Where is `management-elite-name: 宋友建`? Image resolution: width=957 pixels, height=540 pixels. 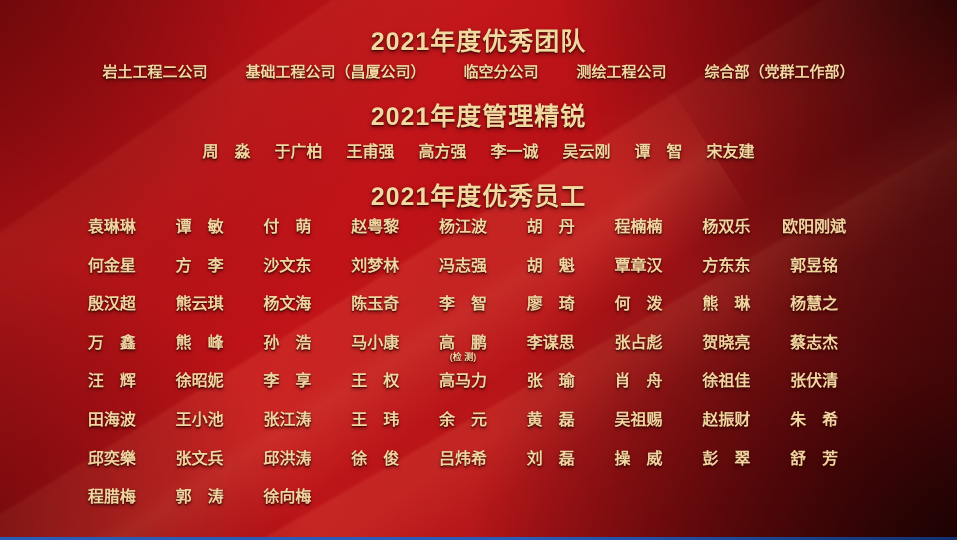
management-elite-name: 宋友建 is located at coordinates (730, 152).